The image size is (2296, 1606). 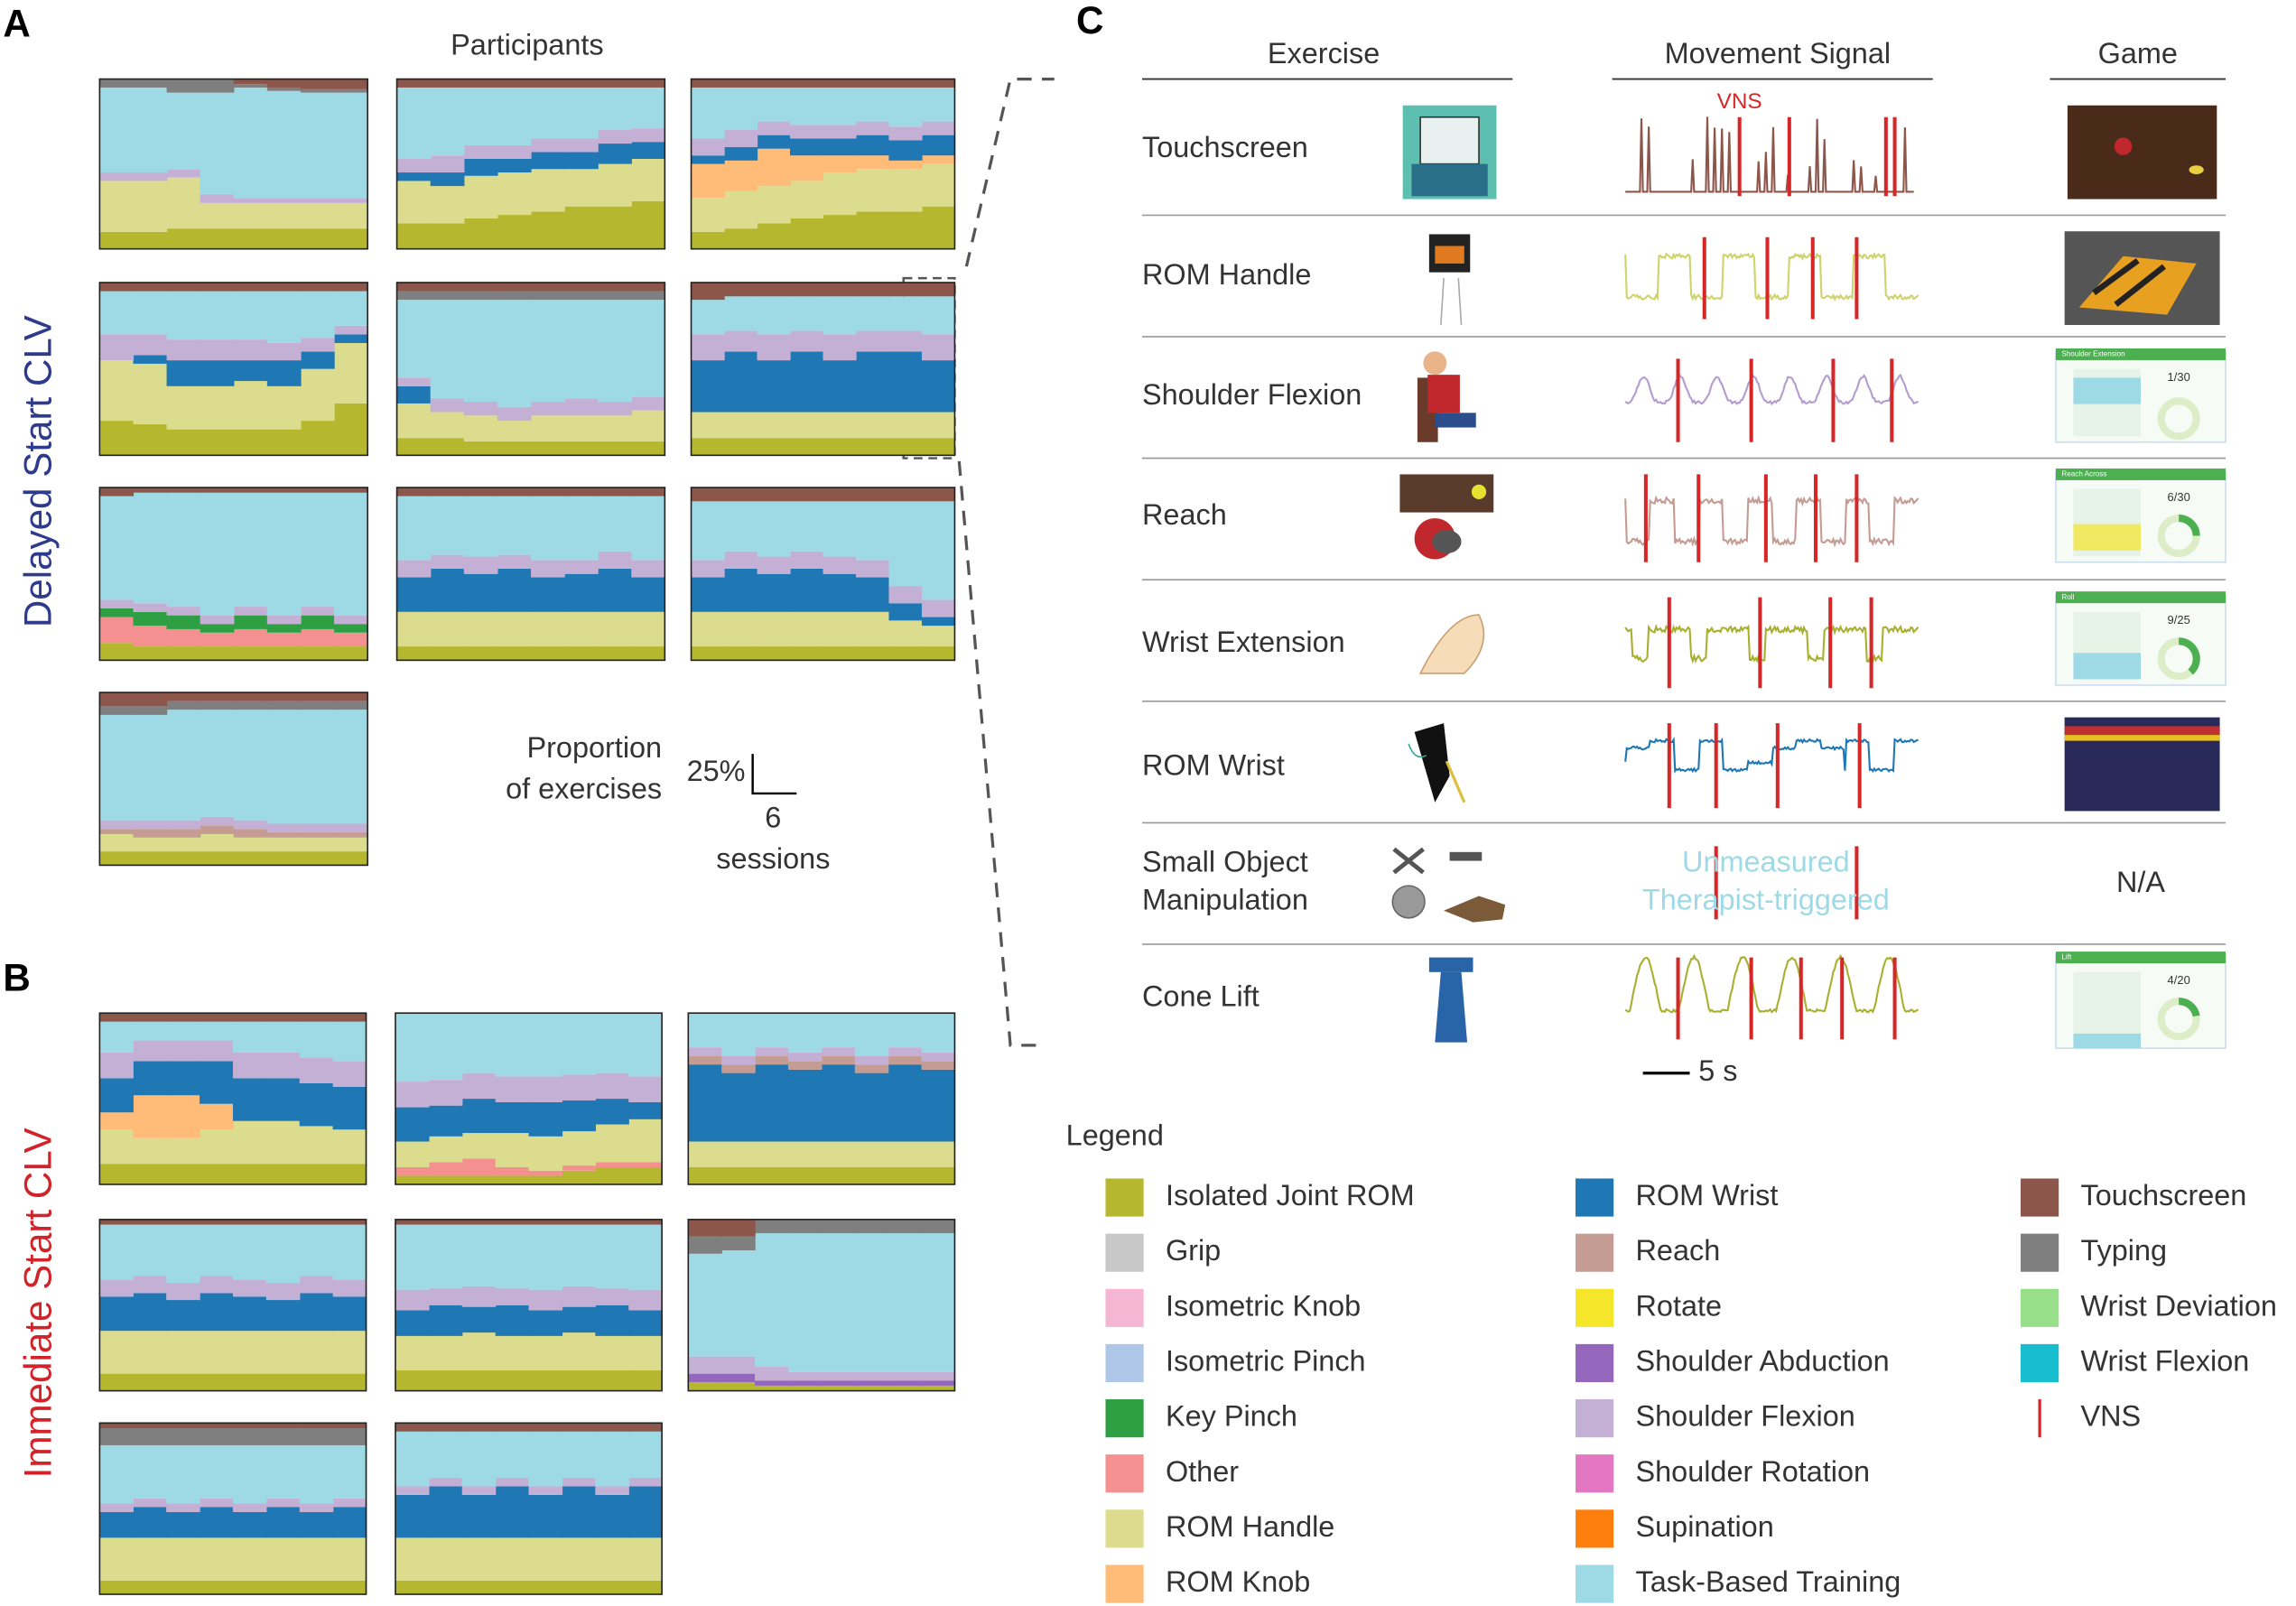 What do you see at coordinates (1753, 1471) in the screenshot?
I see `legend-label: Shoulder Rotation` at bounding box center [1753, 1471].